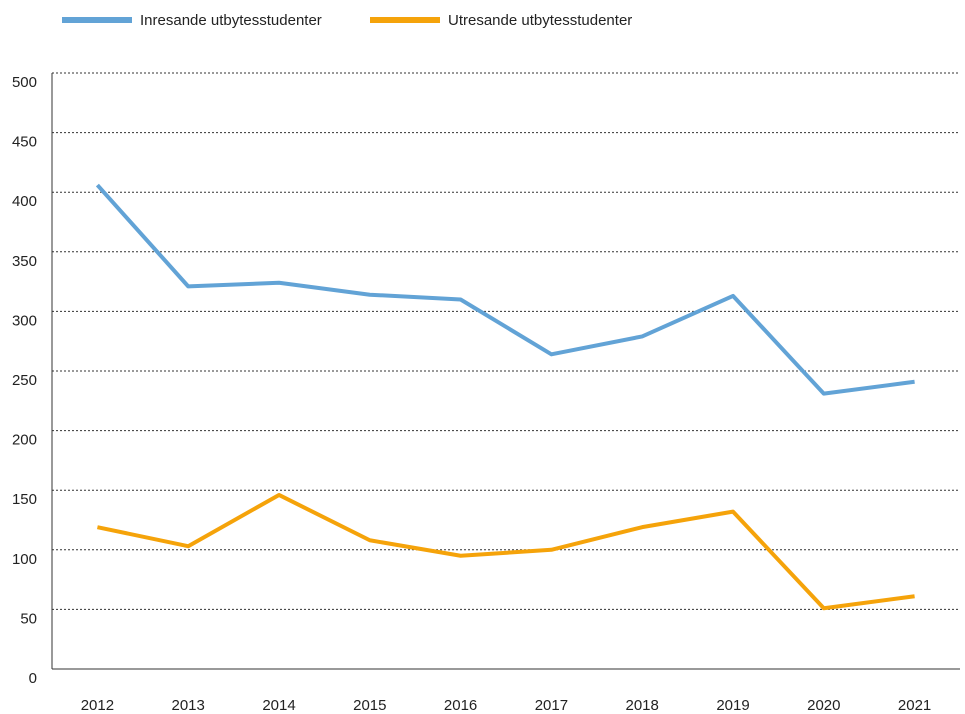 This screenshot has height=714, width=965. I want to click on y-tick-label: 300, so click(24, 320).